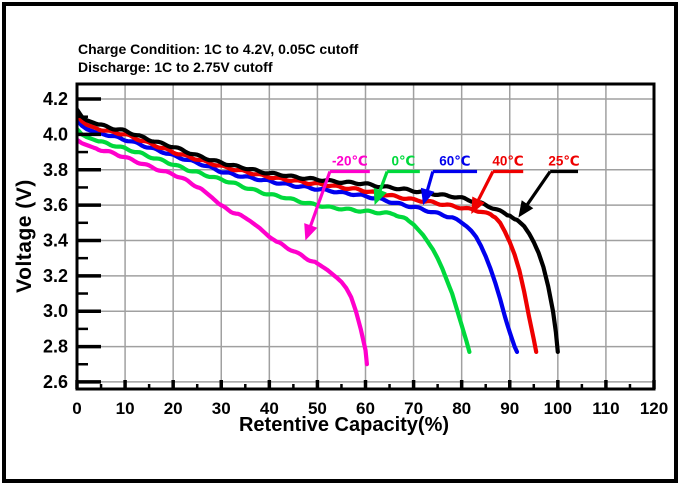 Image resolution: width=680 pixels, height=486 pixels. Describe the element at coordinates (461, 408) in the screenshot. I see `x-tick-label: 80` at that location.